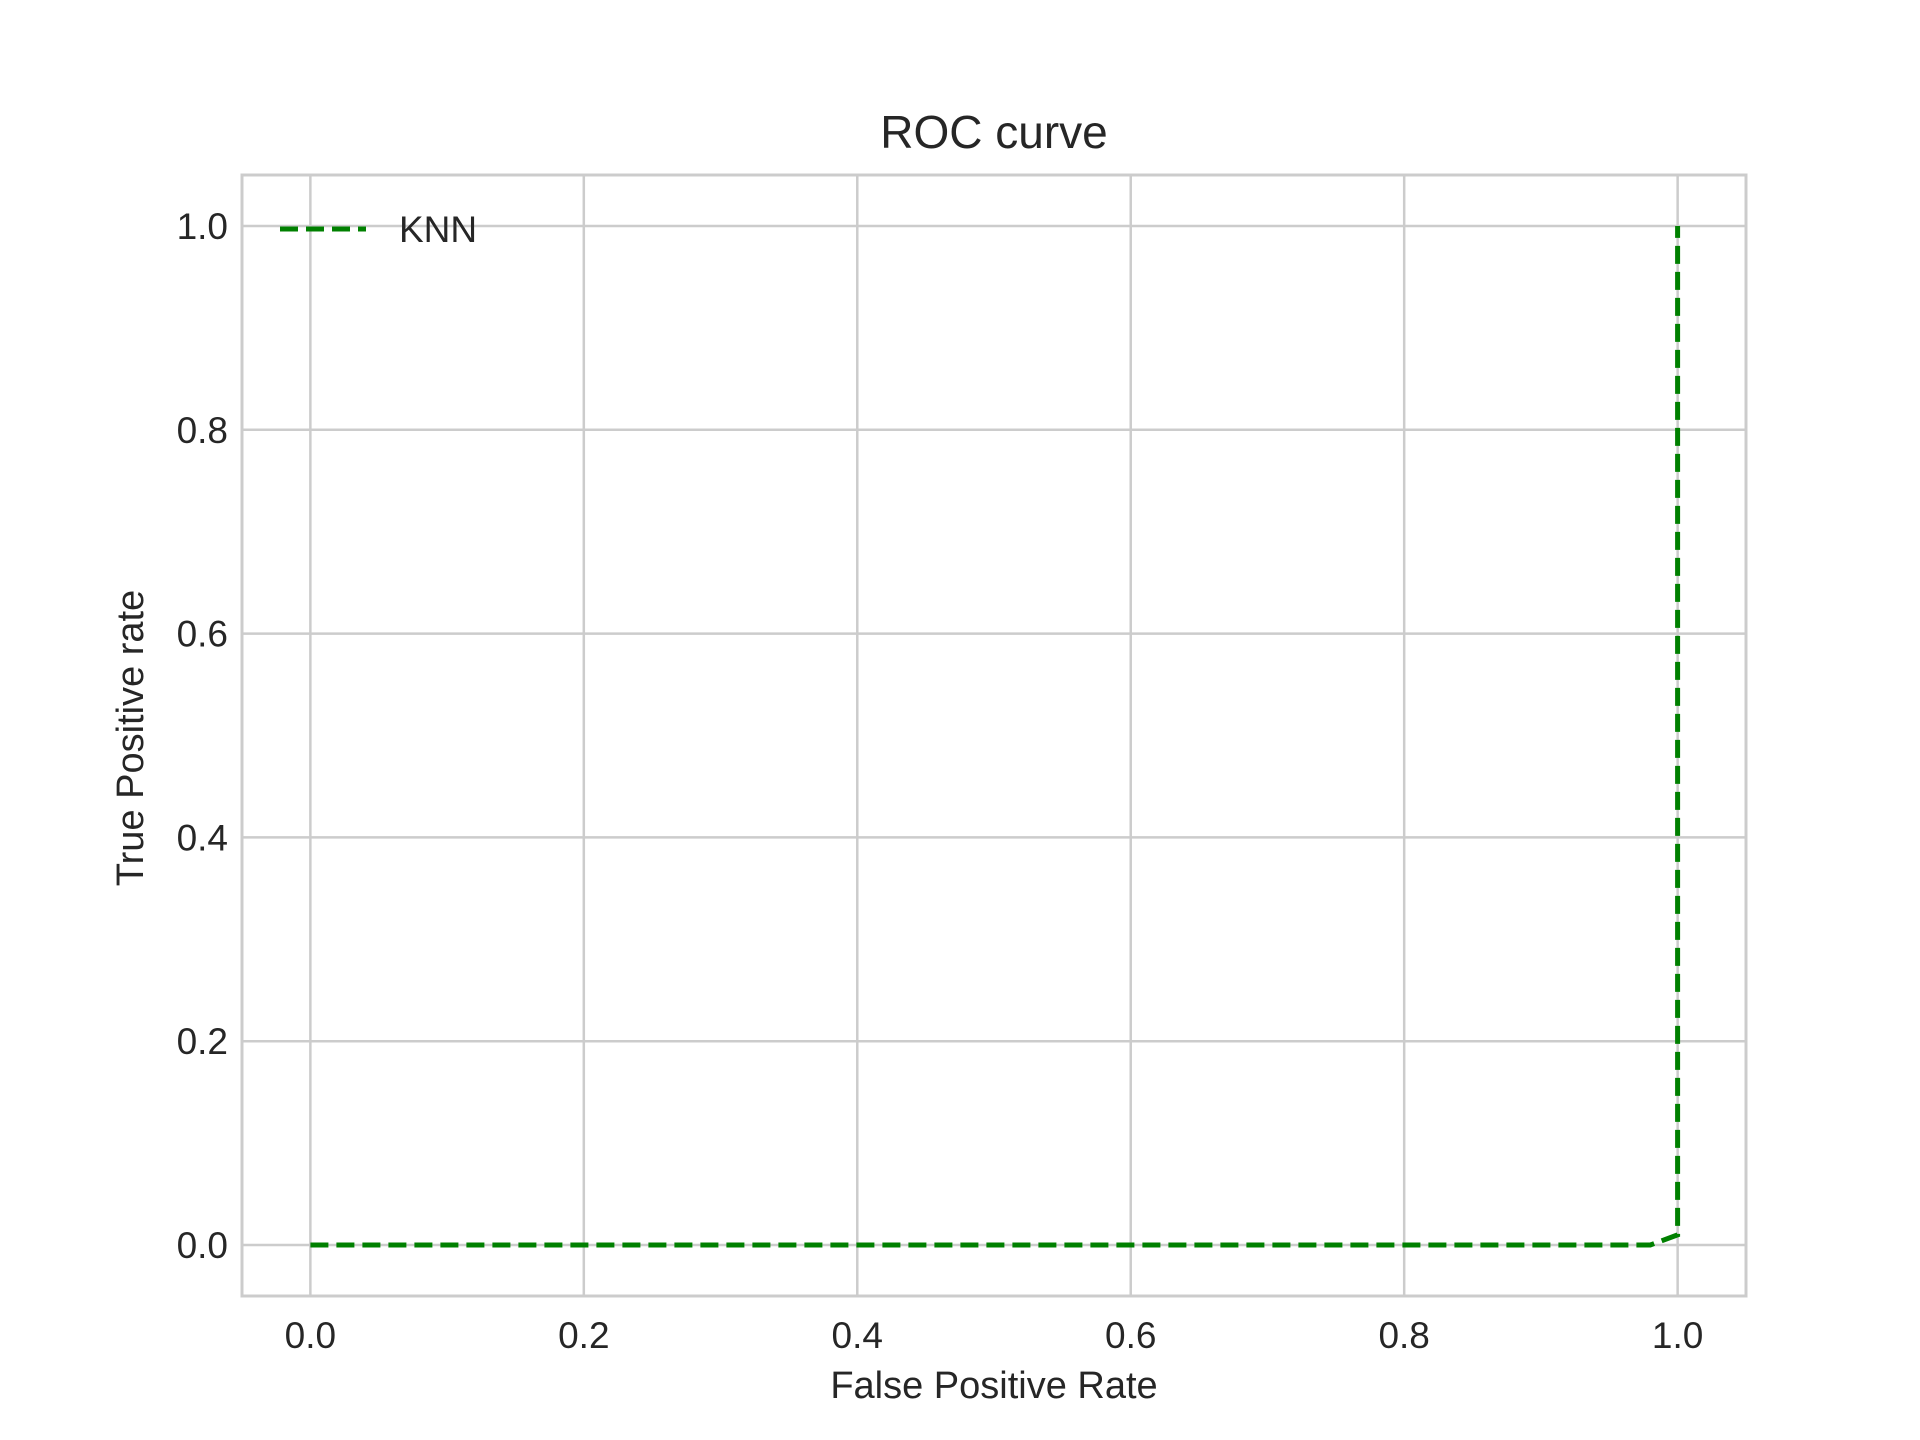 This screenshot has width=1920, height=1440. What do you see at coordinates (857, 1335) in the screenshot?
I see `x-tick-label: 0.4` at bounding box center [857, 1335].